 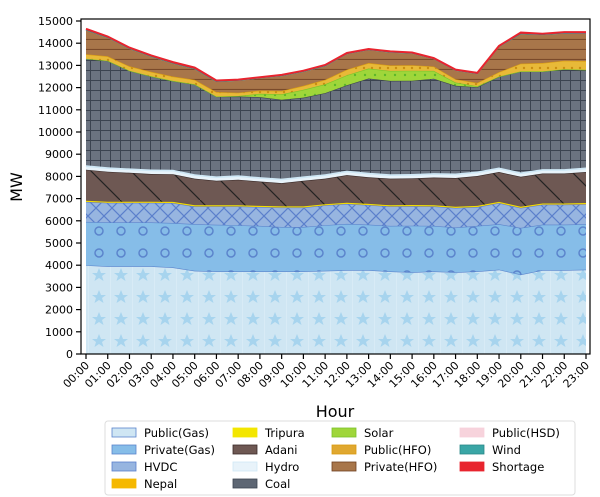 I want to click on y-tick-label: 2000, so click(x=59, y=310).